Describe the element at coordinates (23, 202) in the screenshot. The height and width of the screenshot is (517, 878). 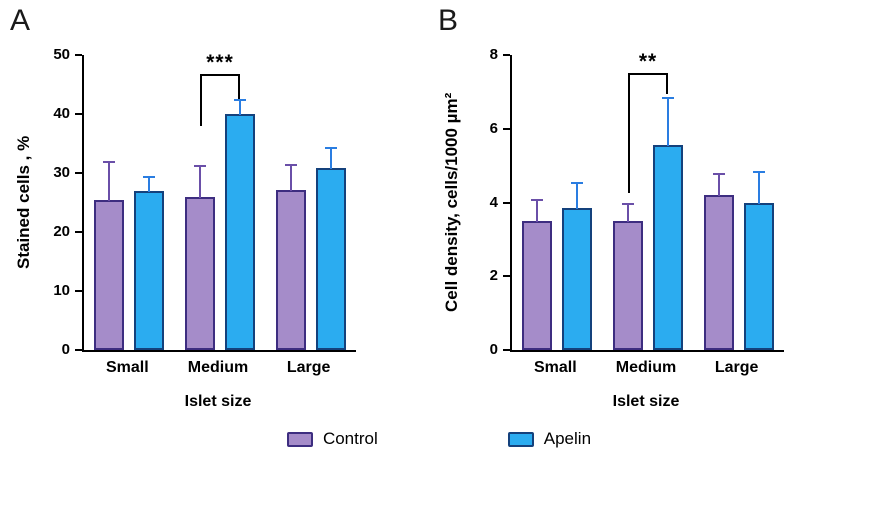
I see `y-axis-title: Stained cells , %` at that location.